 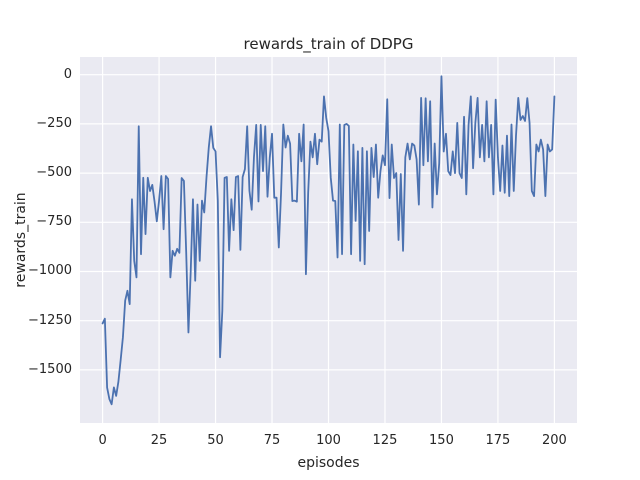 I want to click on x-tick-label: 100, so click(x=328, y=440).